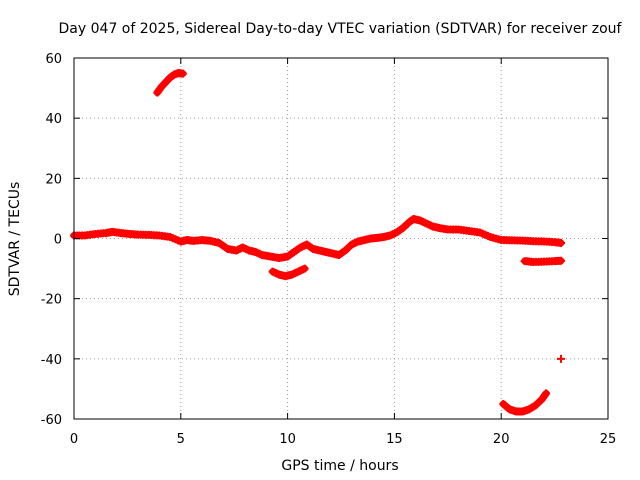 This screenshot has height=480, width=640. I want to click on y-tick-label: -60, so click(51, 420).